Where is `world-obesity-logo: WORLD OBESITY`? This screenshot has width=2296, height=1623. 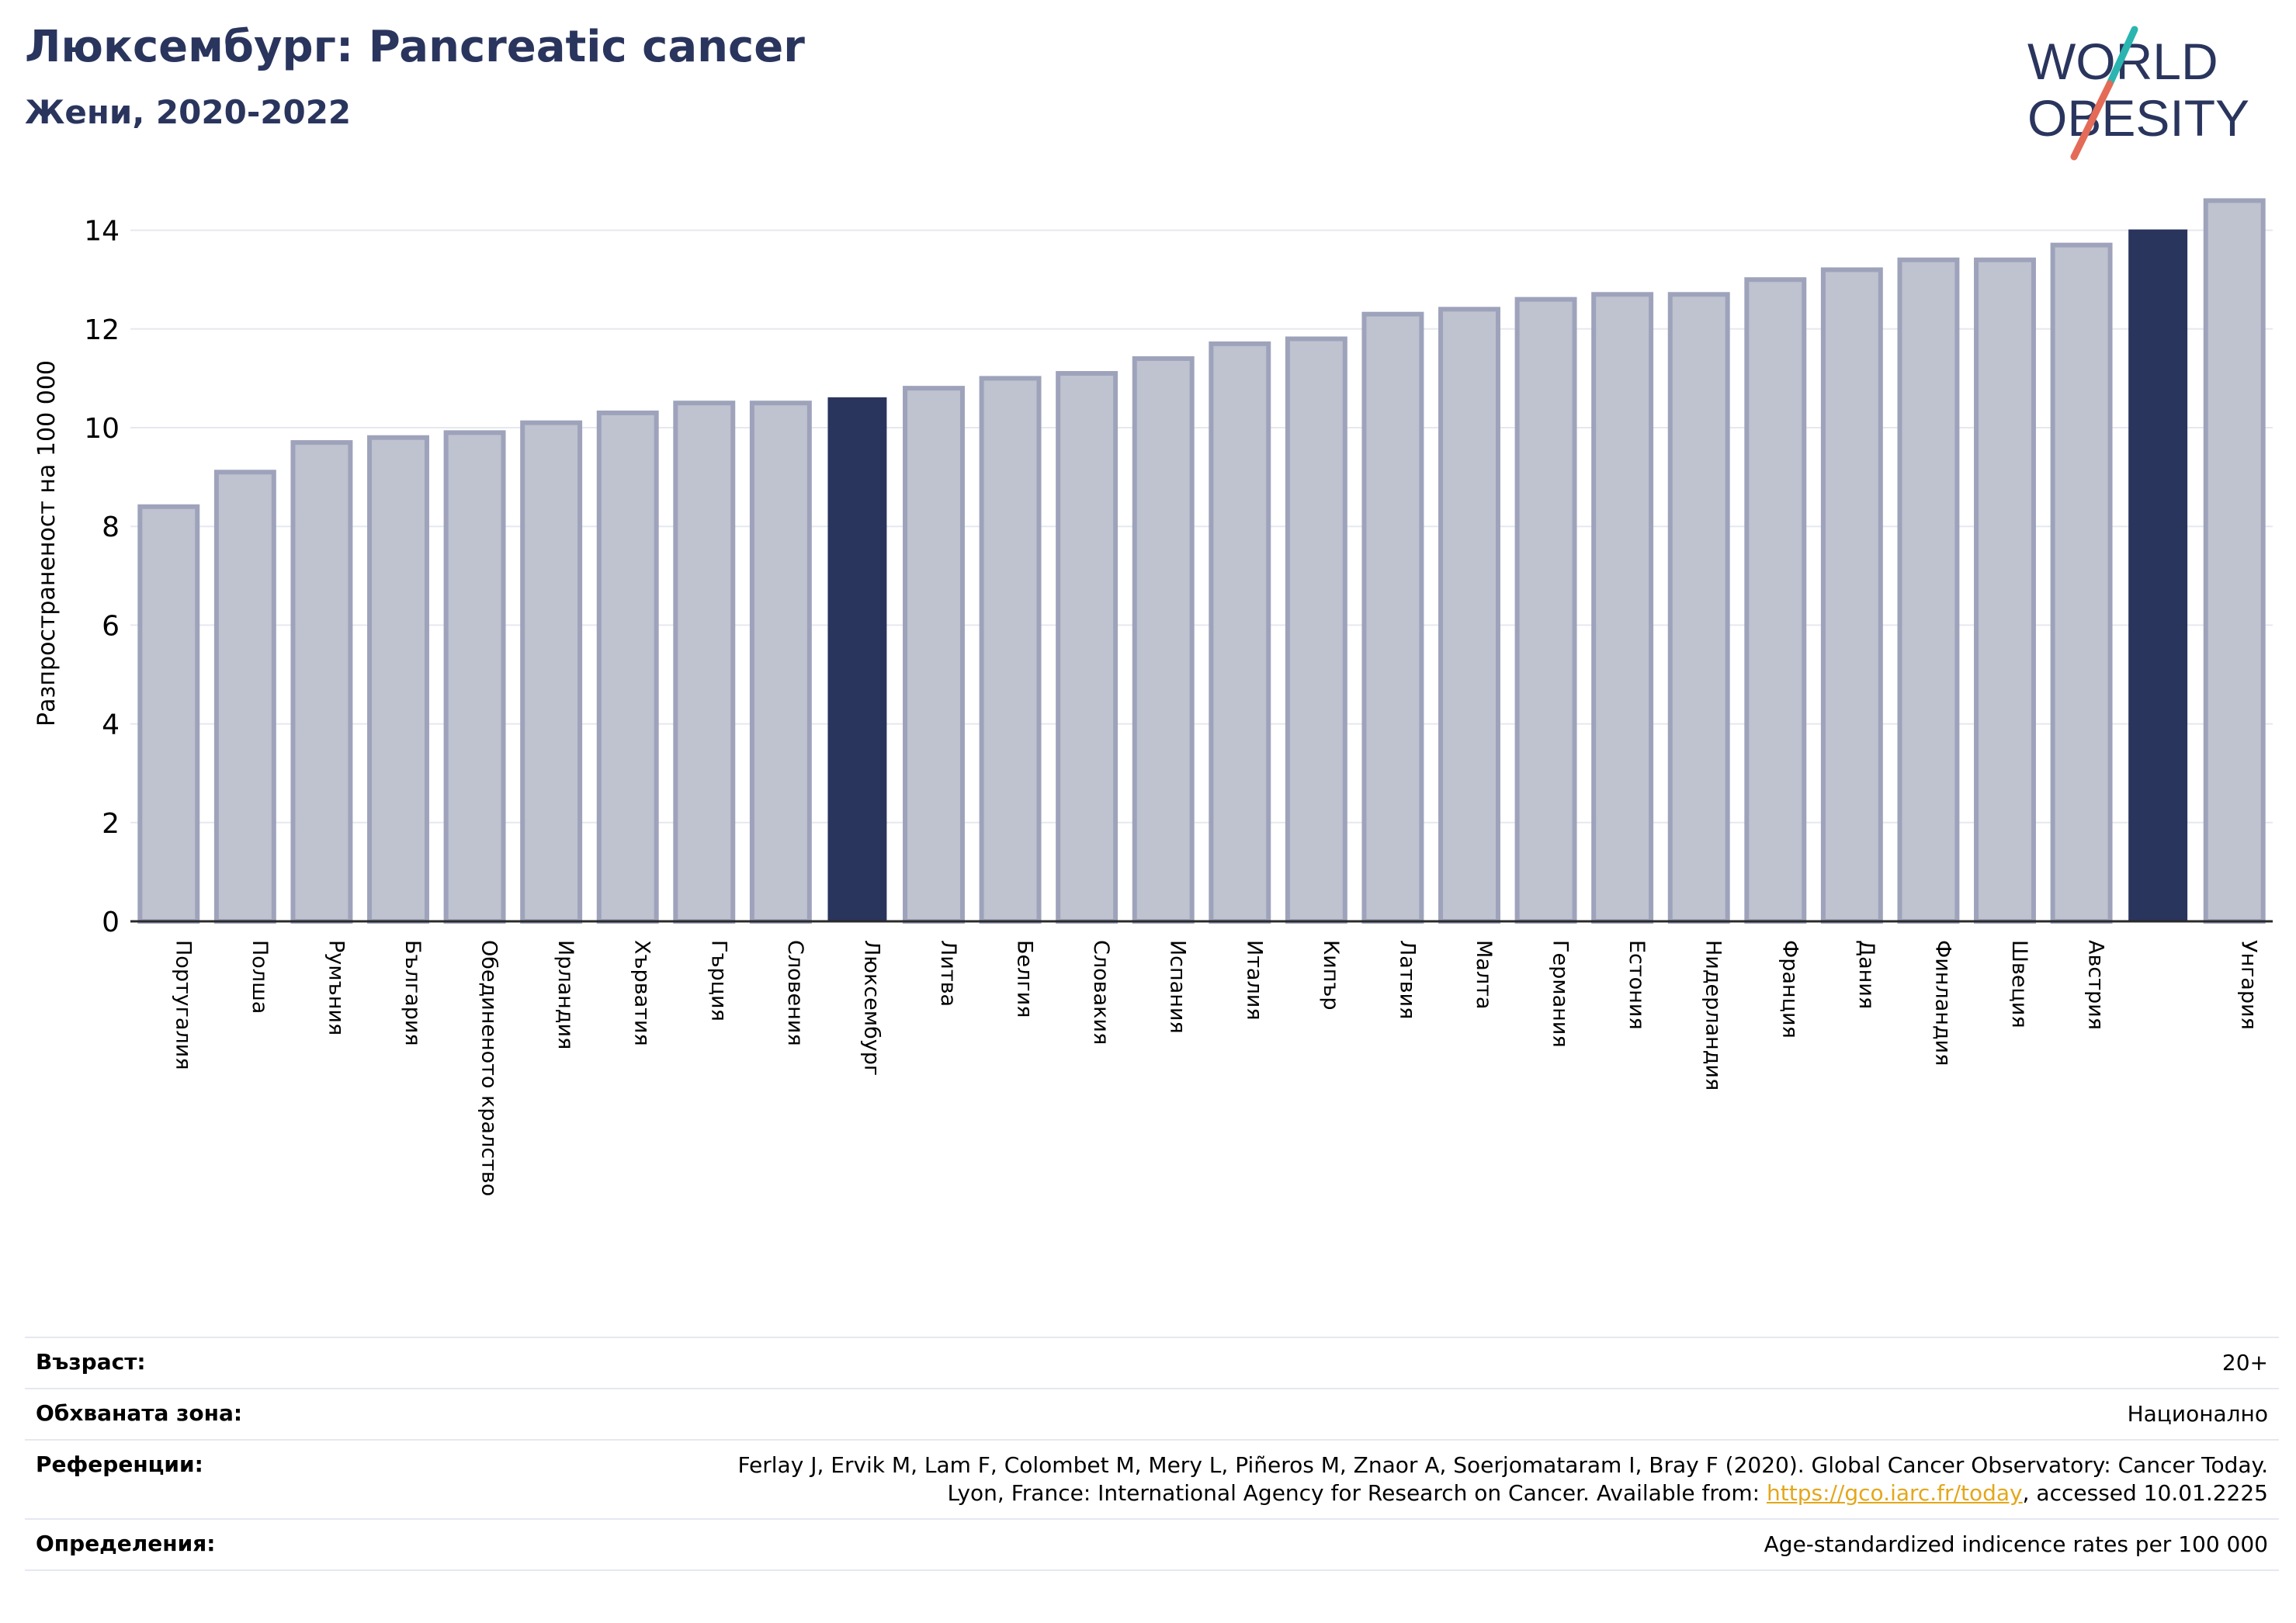 world-obesity-logo: WORLD OBESITY is located at coordinates (2138, 93).